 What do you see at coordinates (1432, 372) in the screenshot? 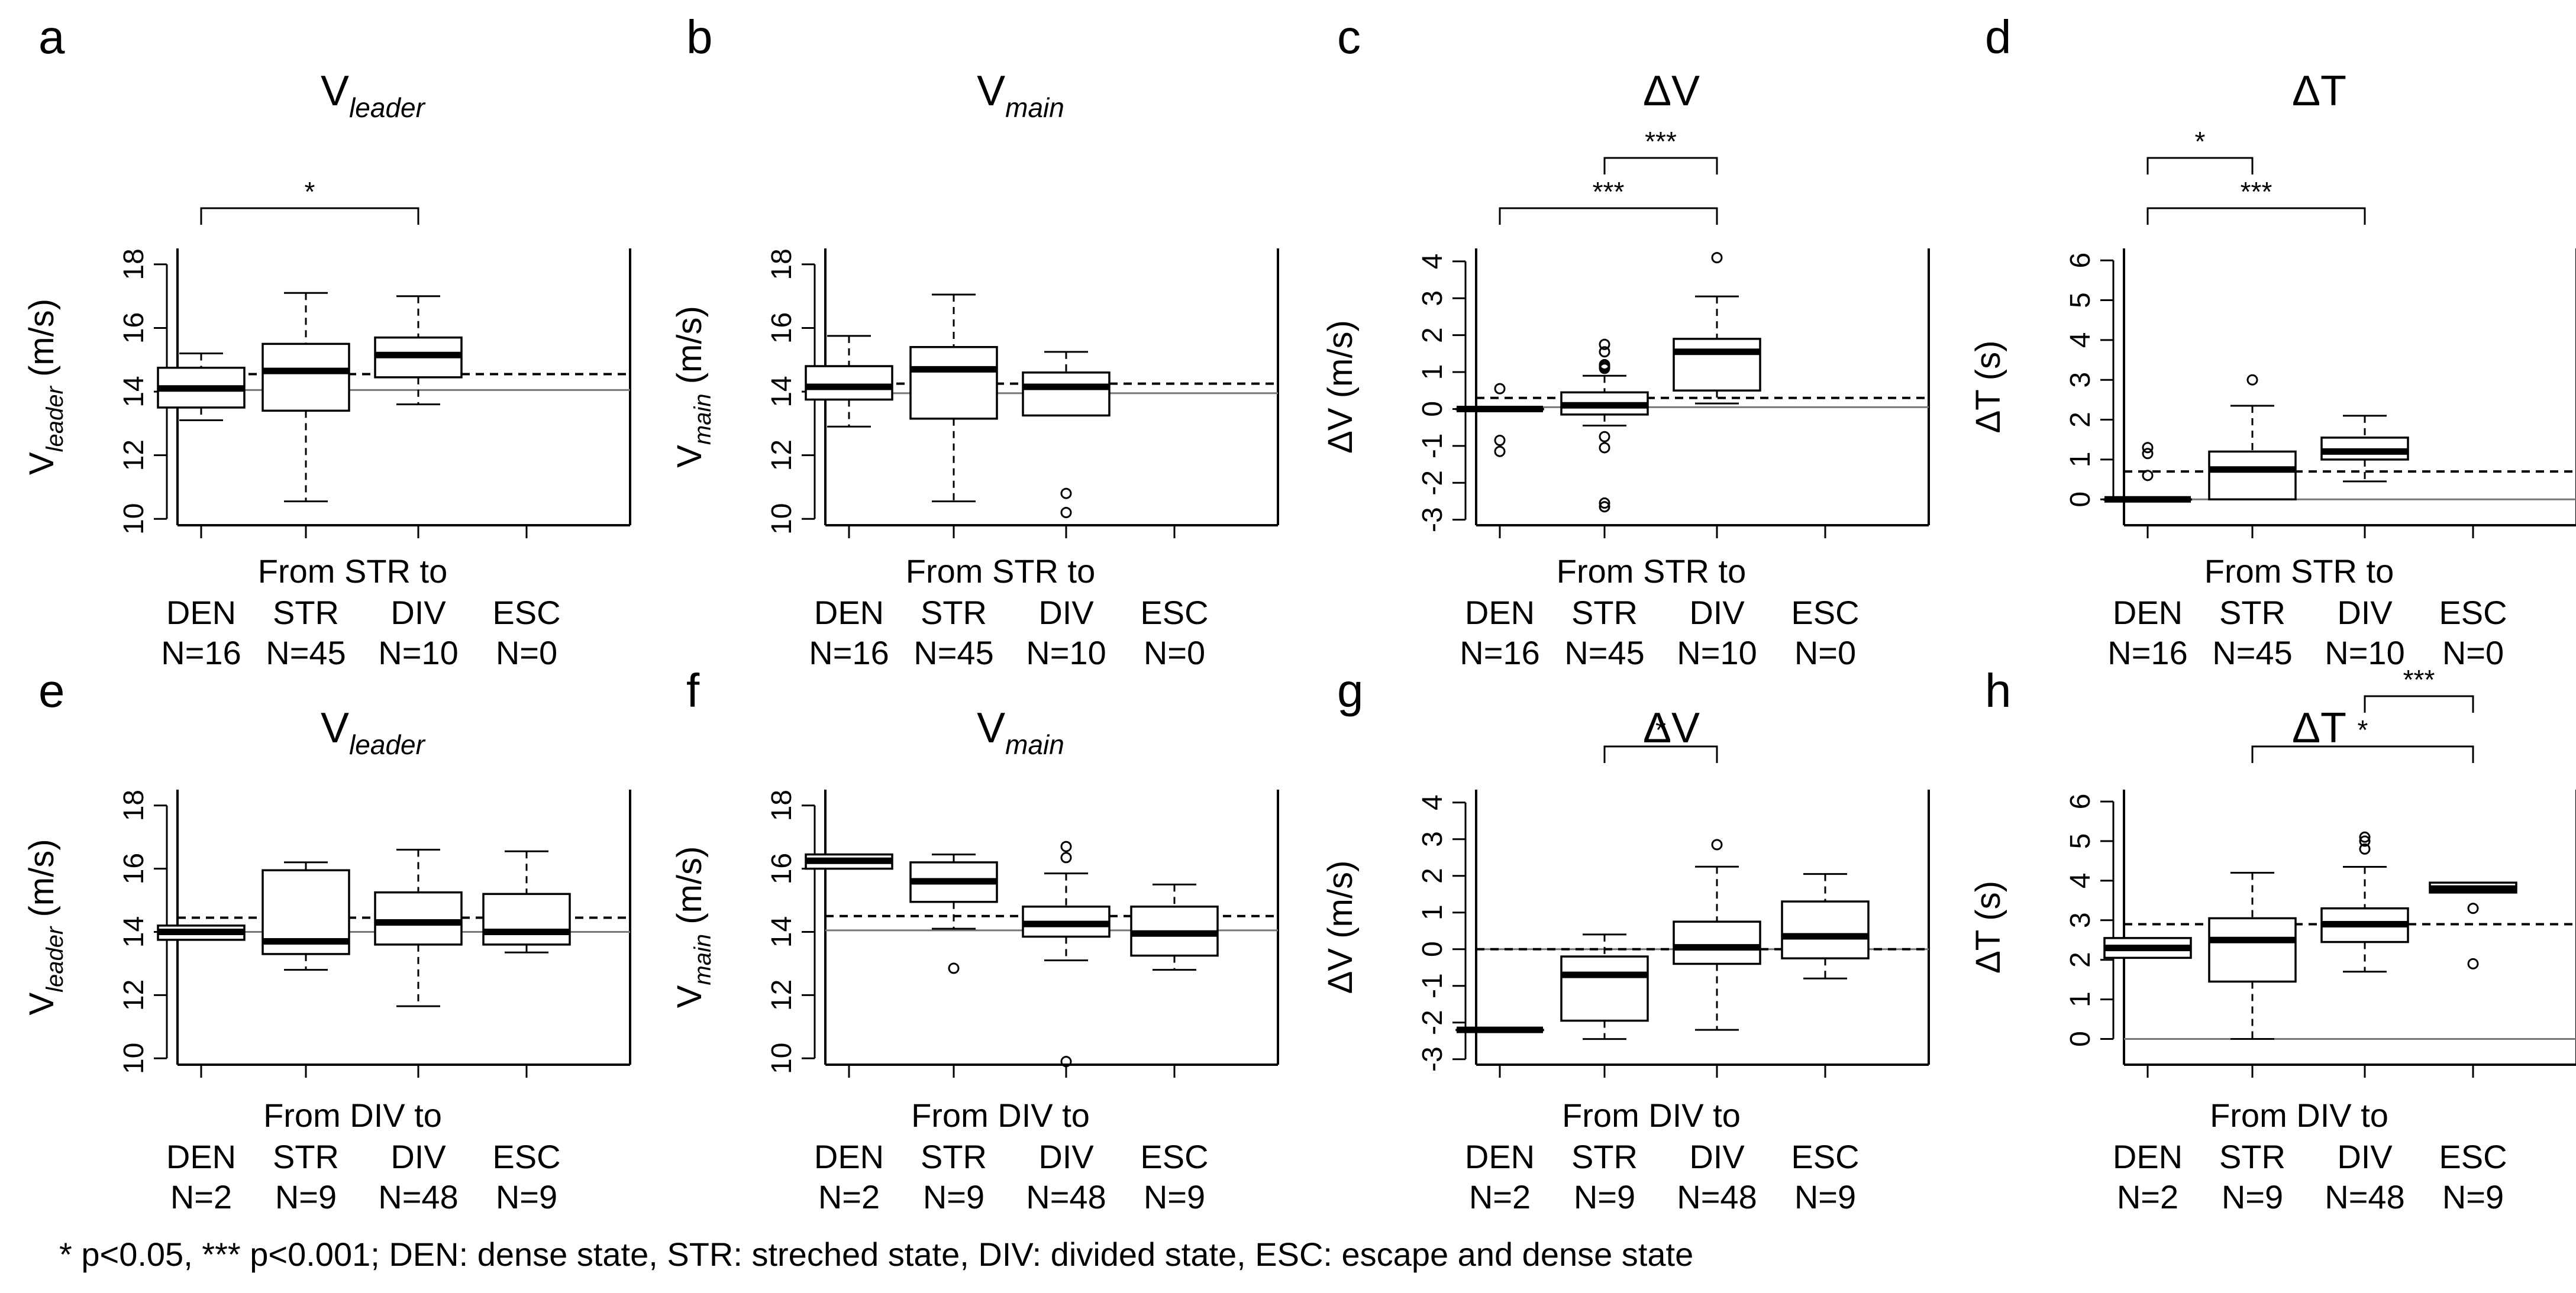
I see `y-tick-label: 1` at bounding box center [1432, 372].